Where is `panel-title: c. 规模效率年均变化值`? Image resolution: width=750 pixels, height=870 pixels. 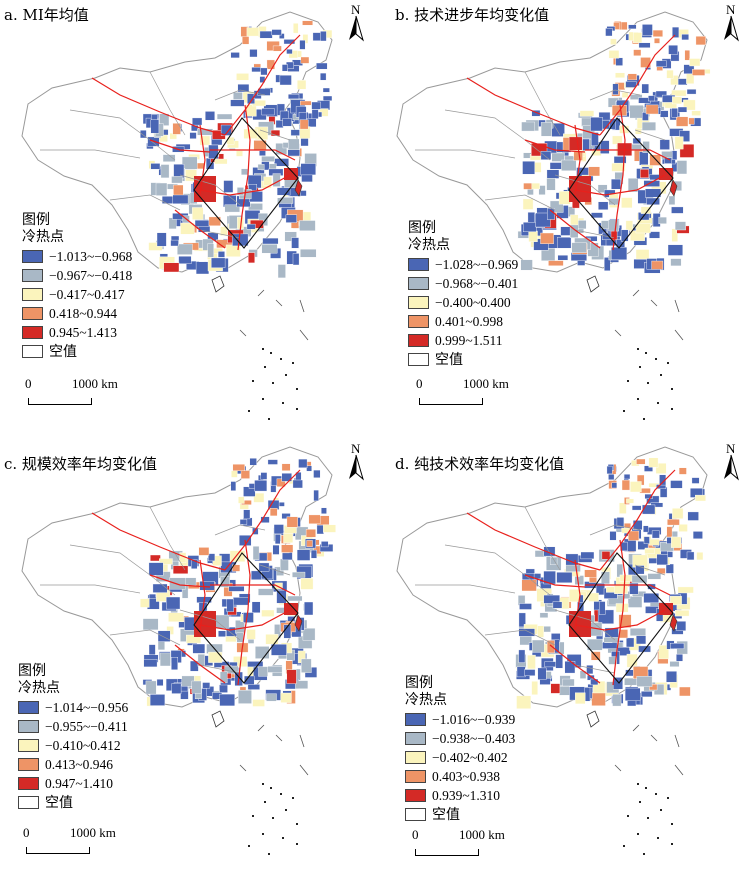 panel-title: c. 规模效率年均变化值 is located at coordinates (80, 464).